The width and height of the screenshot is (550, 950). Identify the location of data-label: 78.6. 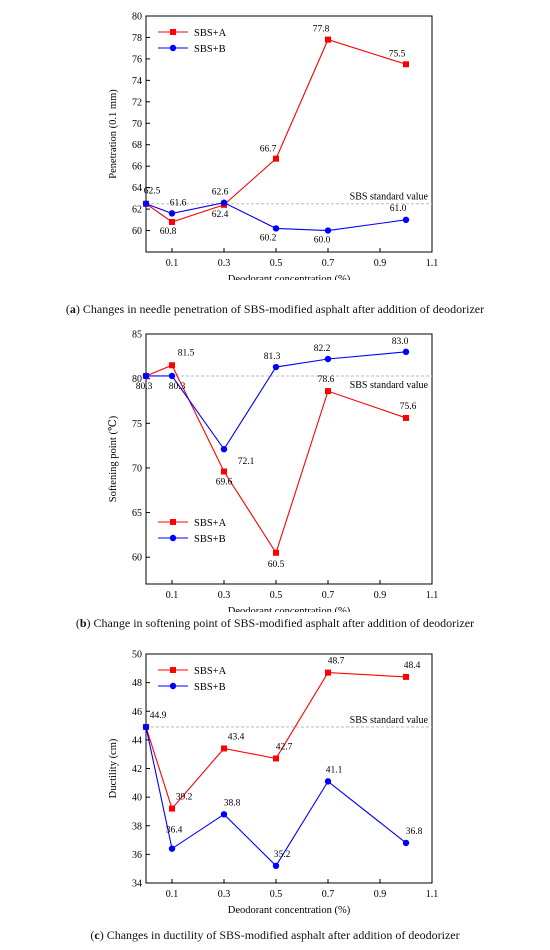
(326, 380).